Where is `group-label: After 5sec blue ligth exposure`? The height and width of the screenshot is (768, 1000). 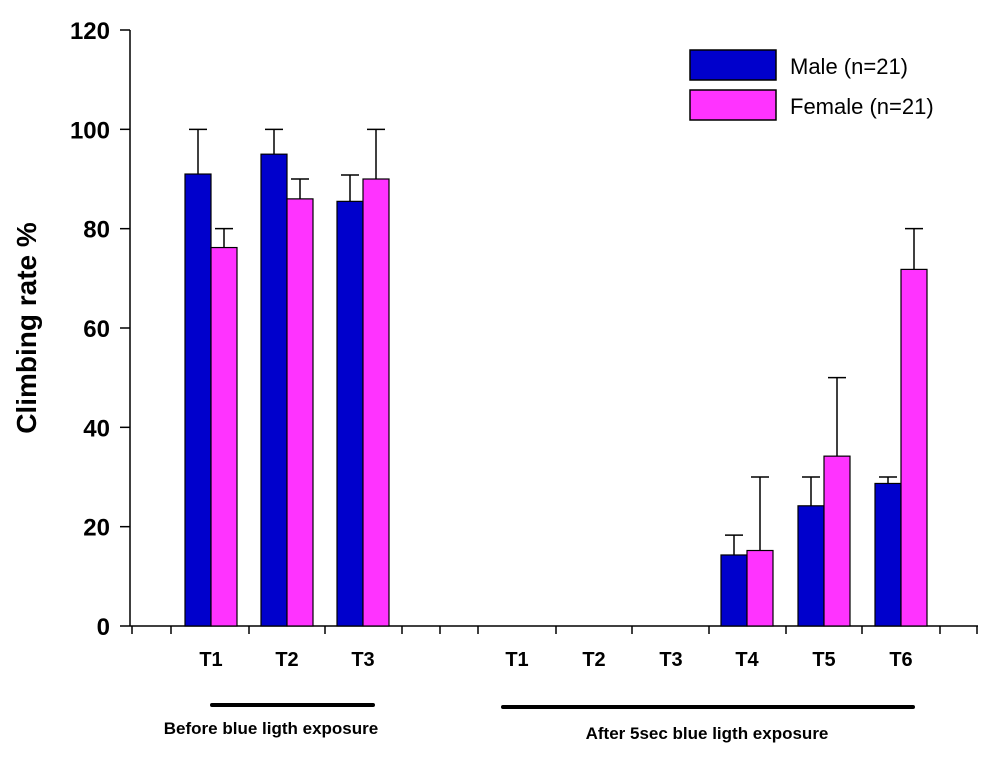 group-label: After 5sec blue ligth exposure is located at coordinates (707, 733).